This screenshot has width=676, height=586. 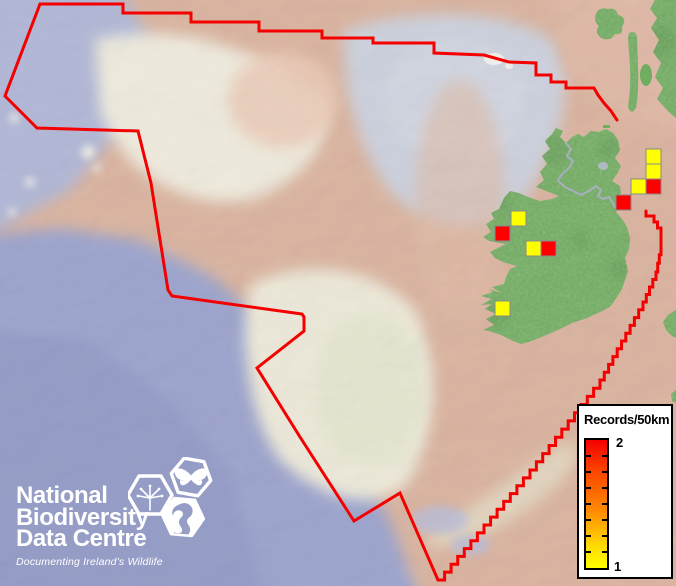 I want to click on ni-border-path, so click(x=587, y=176).